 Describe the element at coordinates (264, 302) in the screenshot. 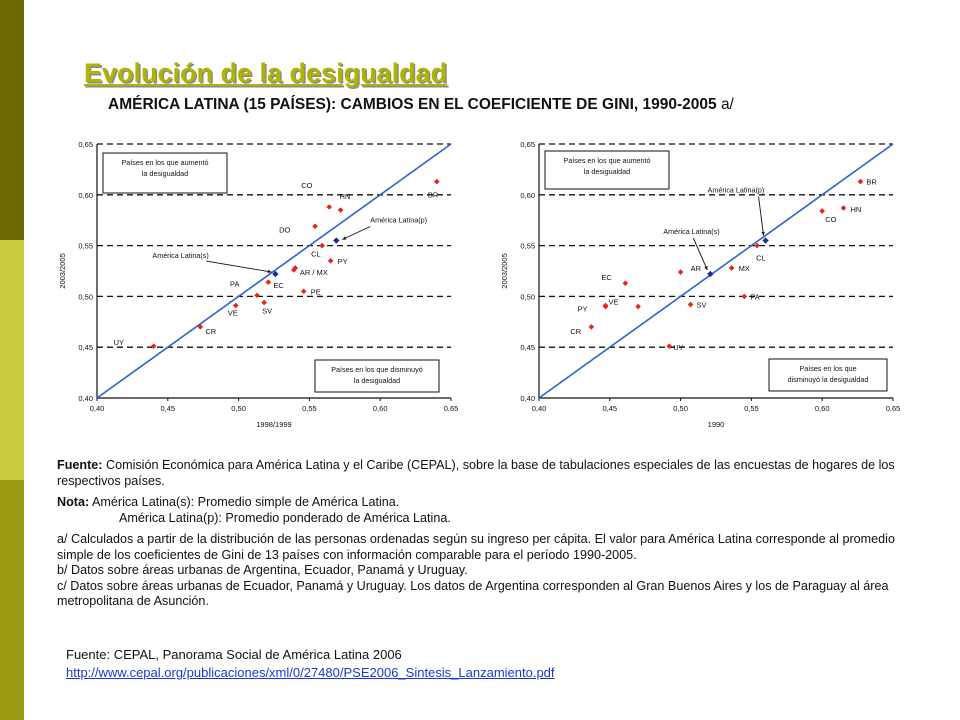

I see `c1998-point-sv` at that location.